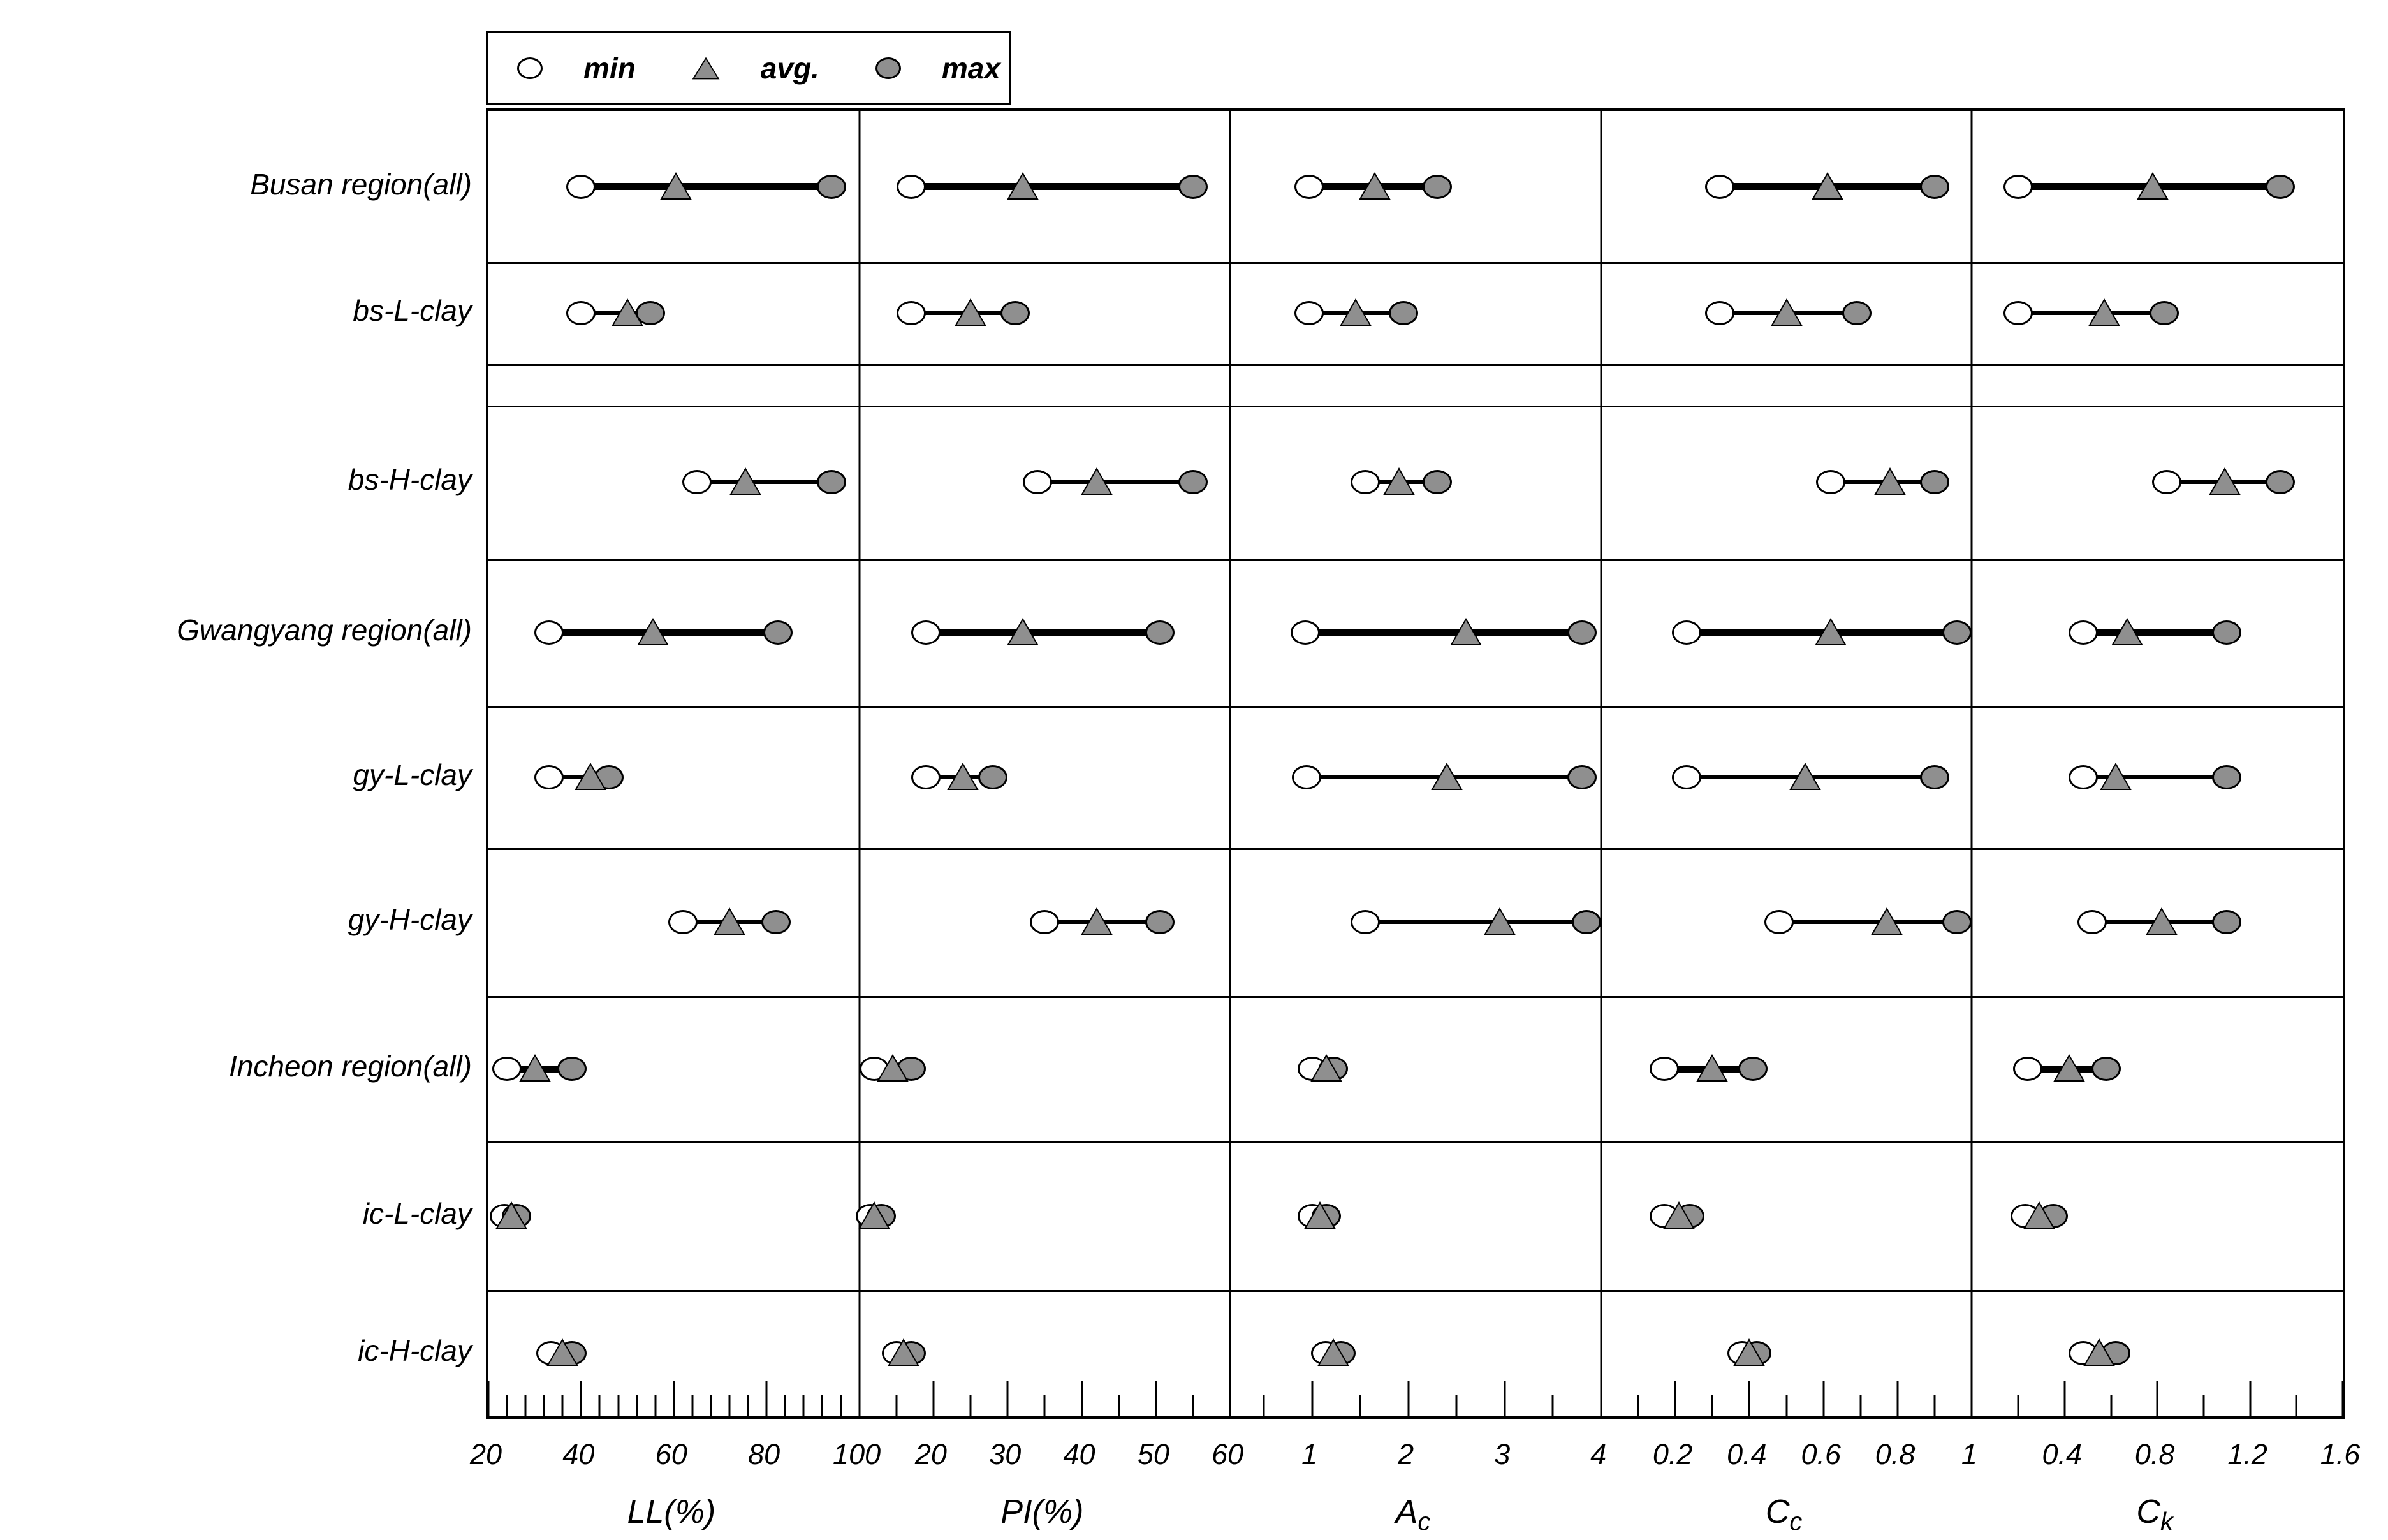  Describe the element at coordinates (1502, 1454) in the screenshot. I see `tick-label: 3` at that location.